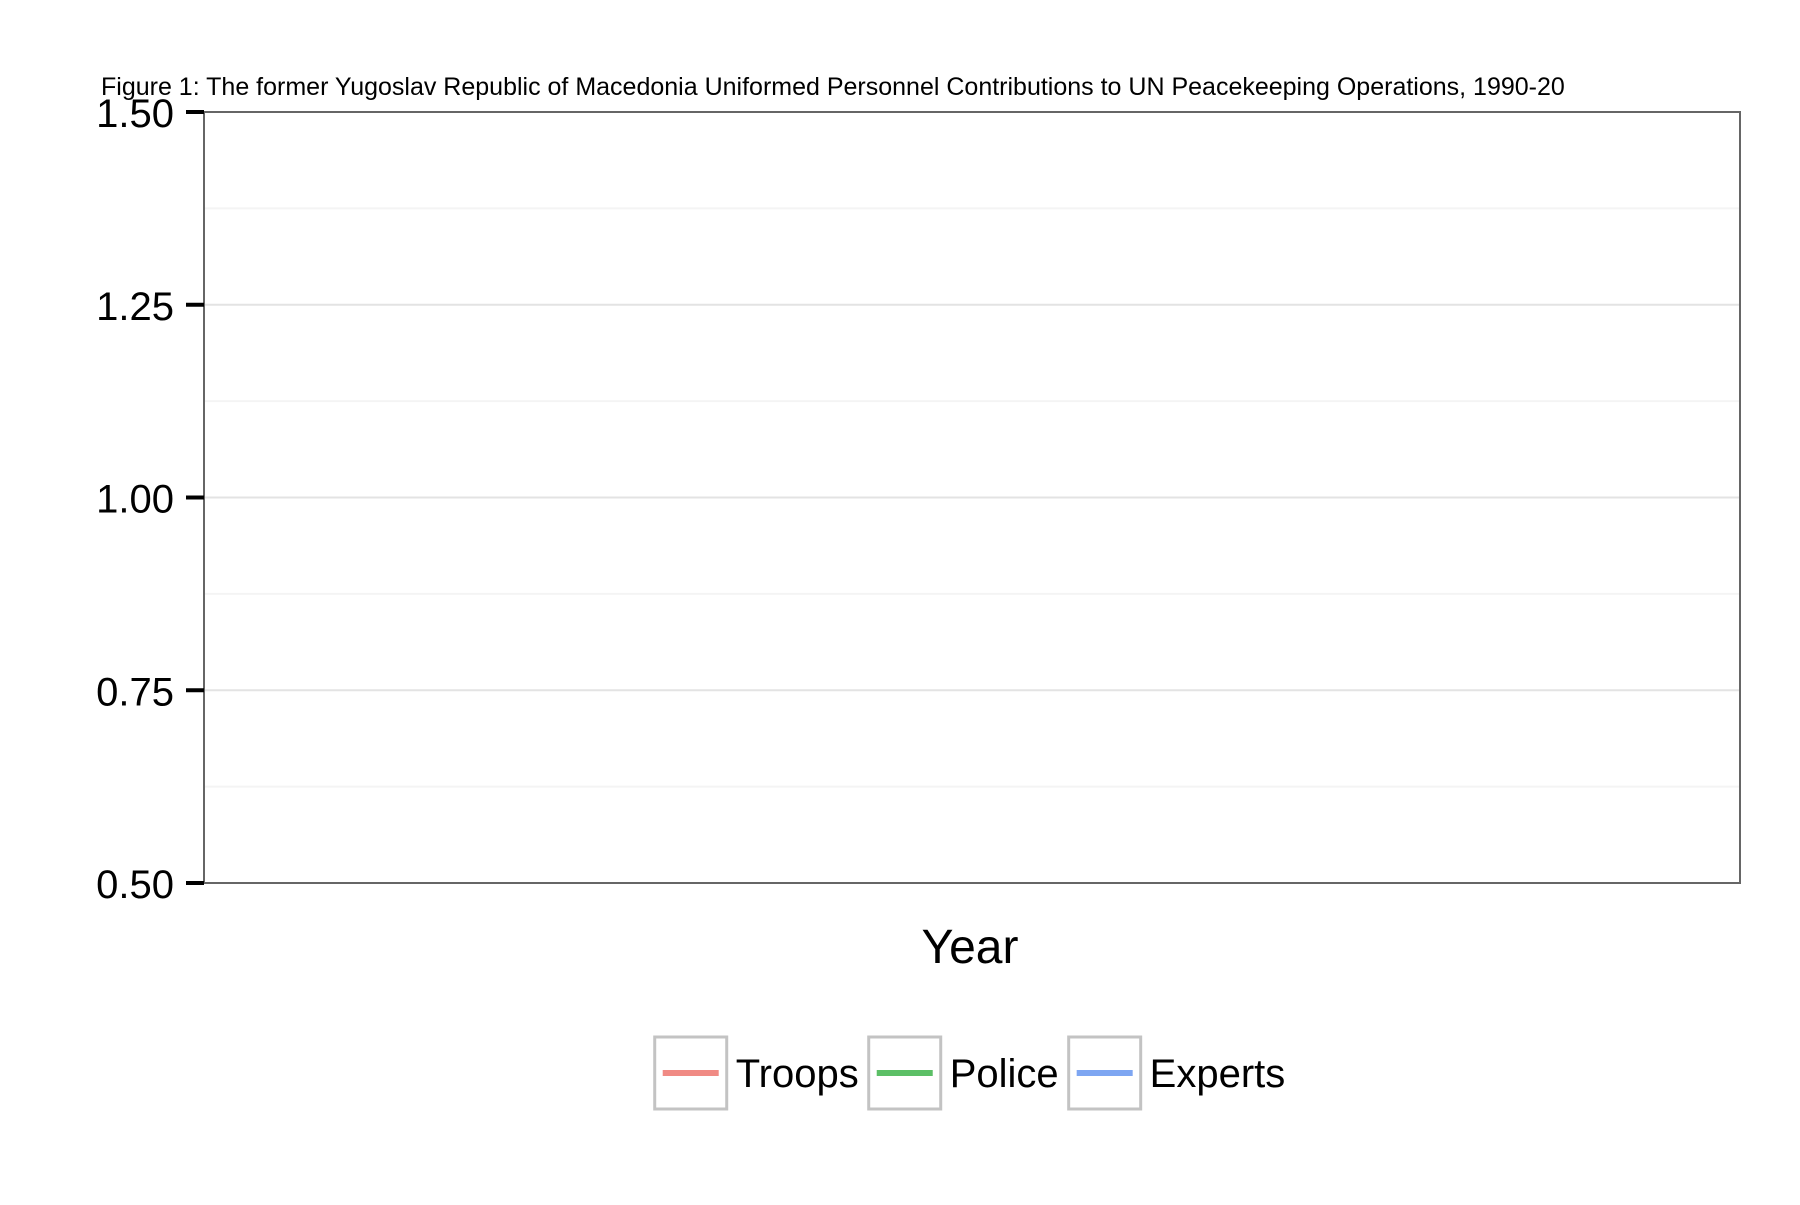 This screenshot has height=1205, width=1800. I want to click on x-axis-label: Year, so click(970, 947).